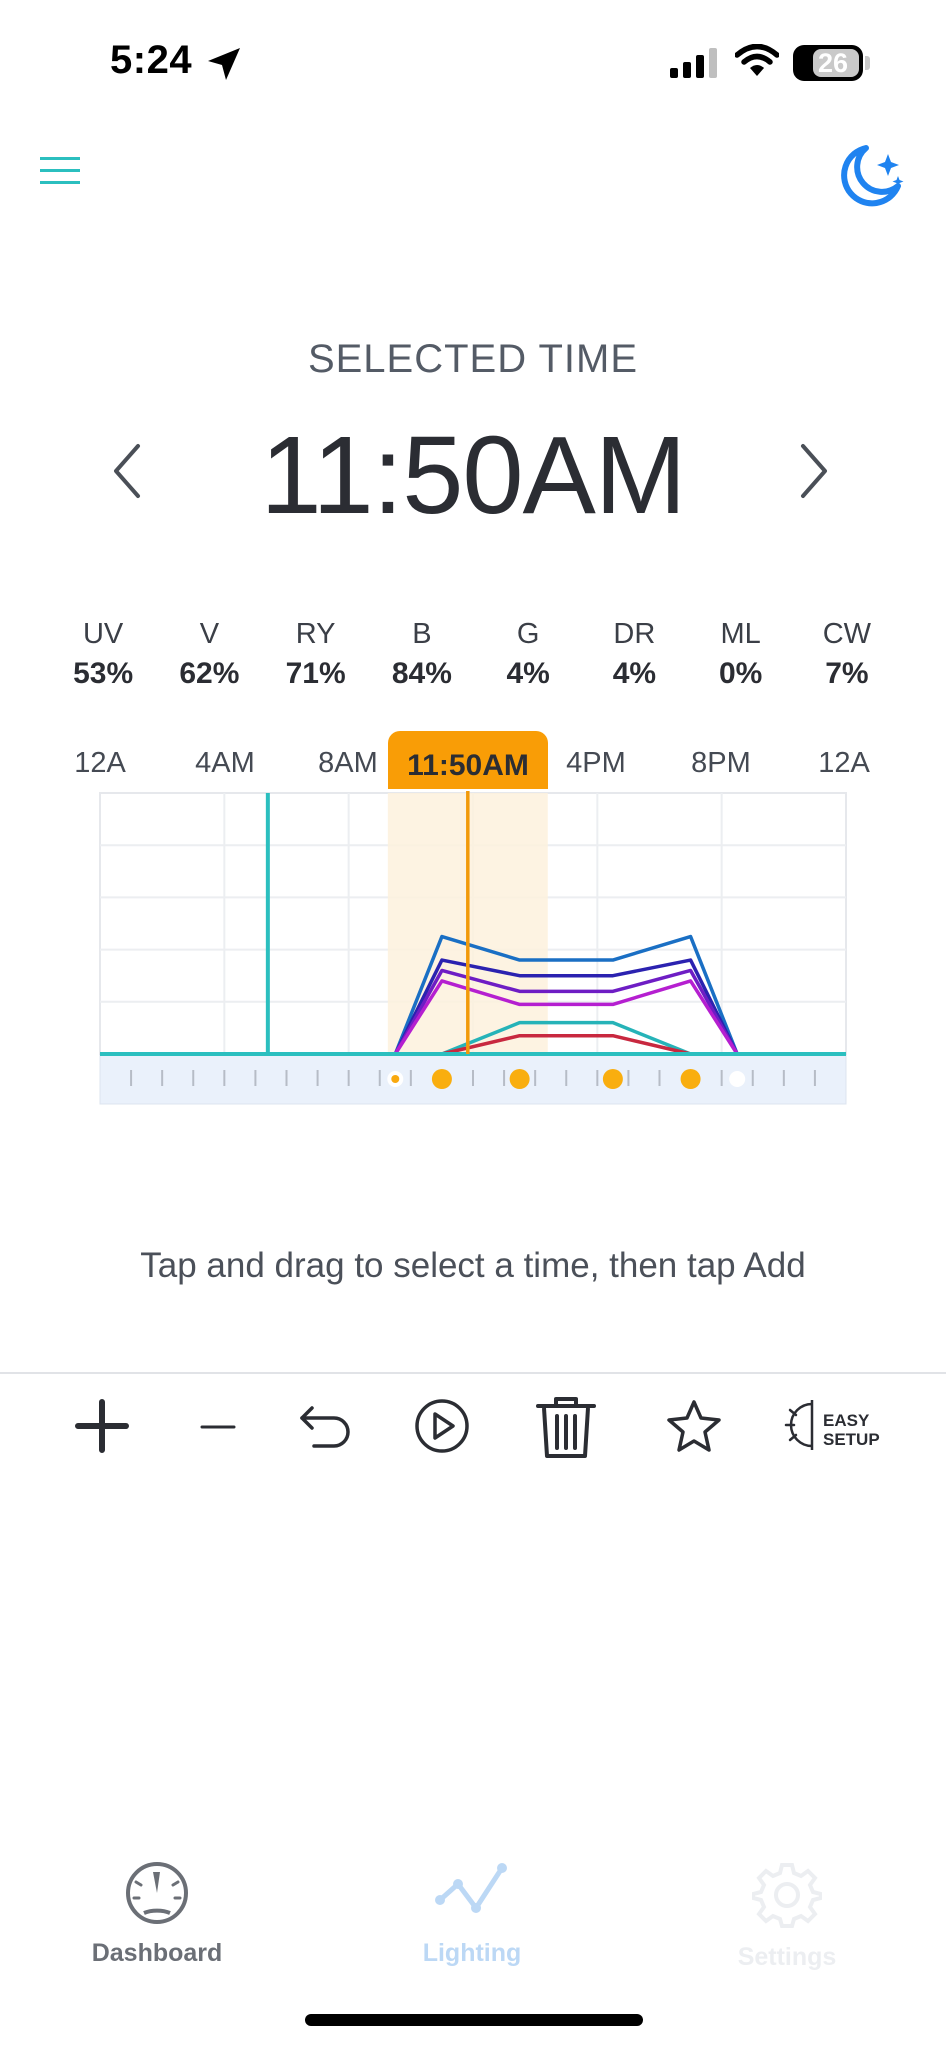 The height and width of the screenshot is (2048, 946). I want to click on current-time-badge: 11:50AM, so click(468, 760).